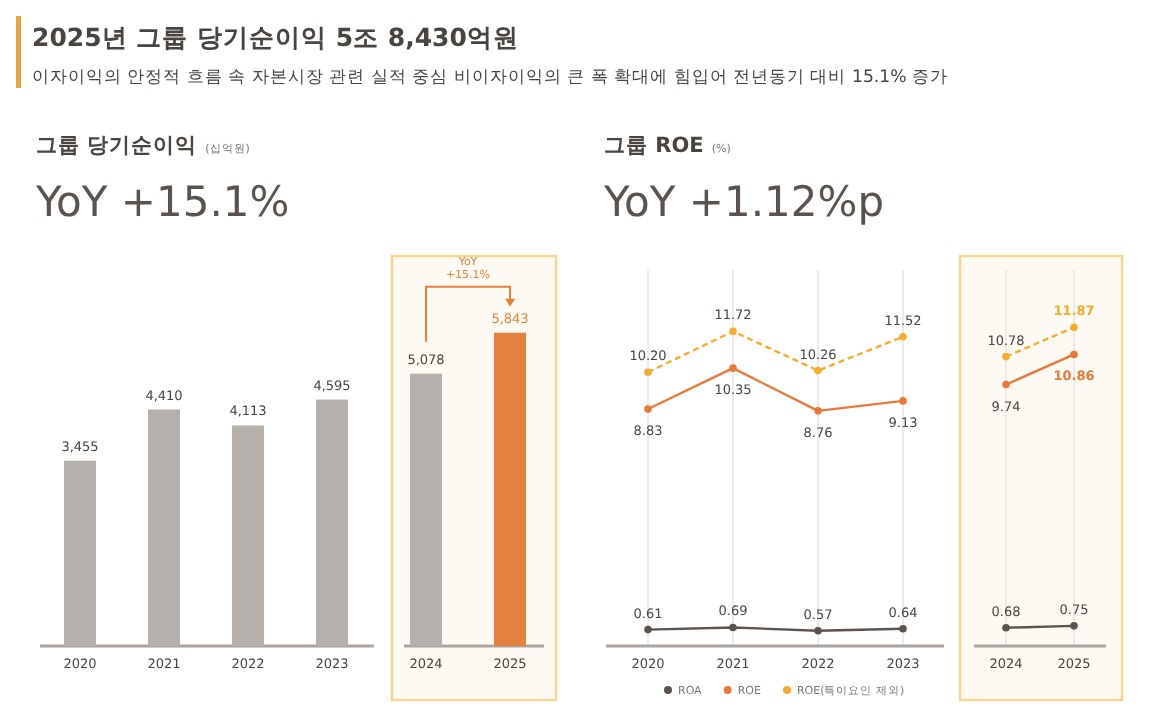 Image resolution: width=1160 pixels, height=704 pixels. I want to click on chart-title: 그룹 당기순이익, so click(117, 146).